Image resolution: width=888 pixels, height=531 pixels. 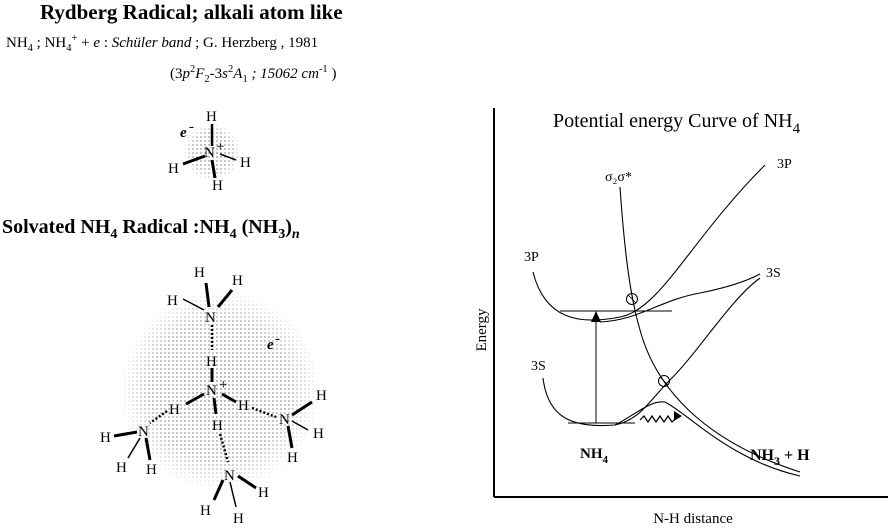 I want to click on reference: ; G. Herzberg , 1981, so click(x=255, y=43).